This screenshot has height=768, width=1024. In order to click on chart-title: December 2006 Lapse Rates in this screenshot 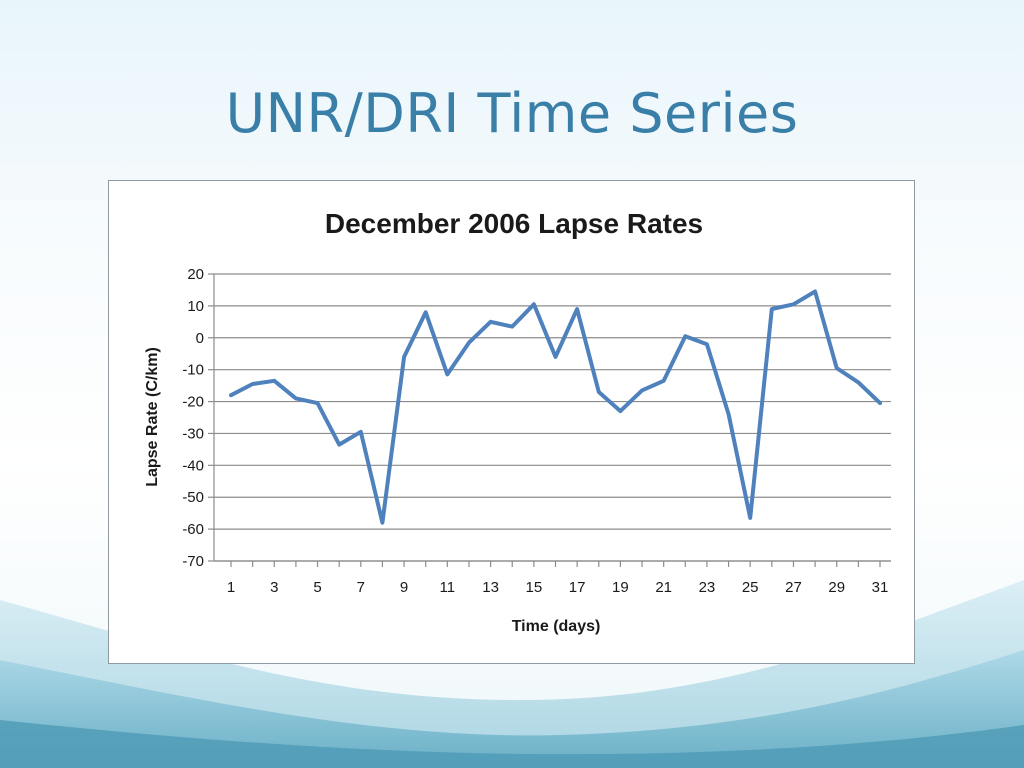, I will do `click(514, 223)`.